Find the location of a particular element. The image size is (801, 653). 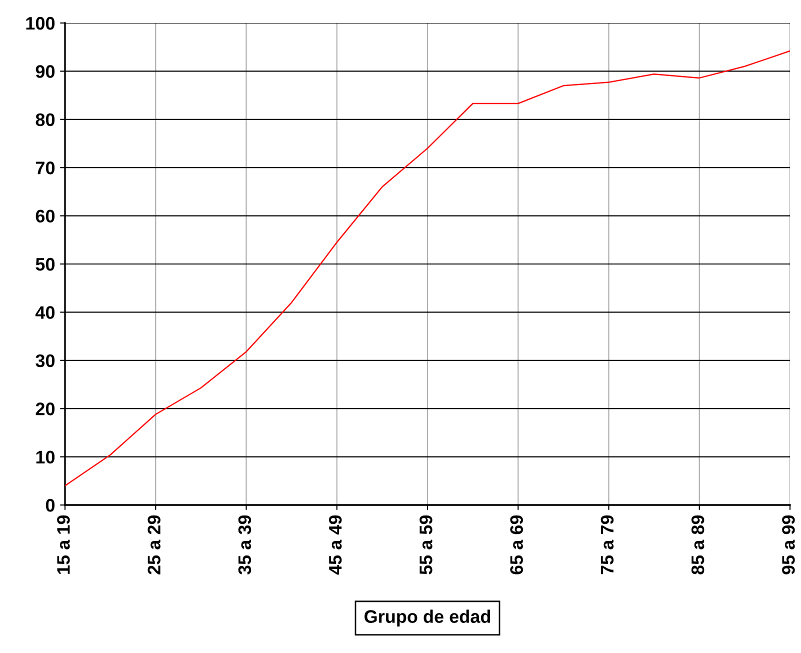

x-tick-label: 95 a 99 is located at coordinates (788, 544).